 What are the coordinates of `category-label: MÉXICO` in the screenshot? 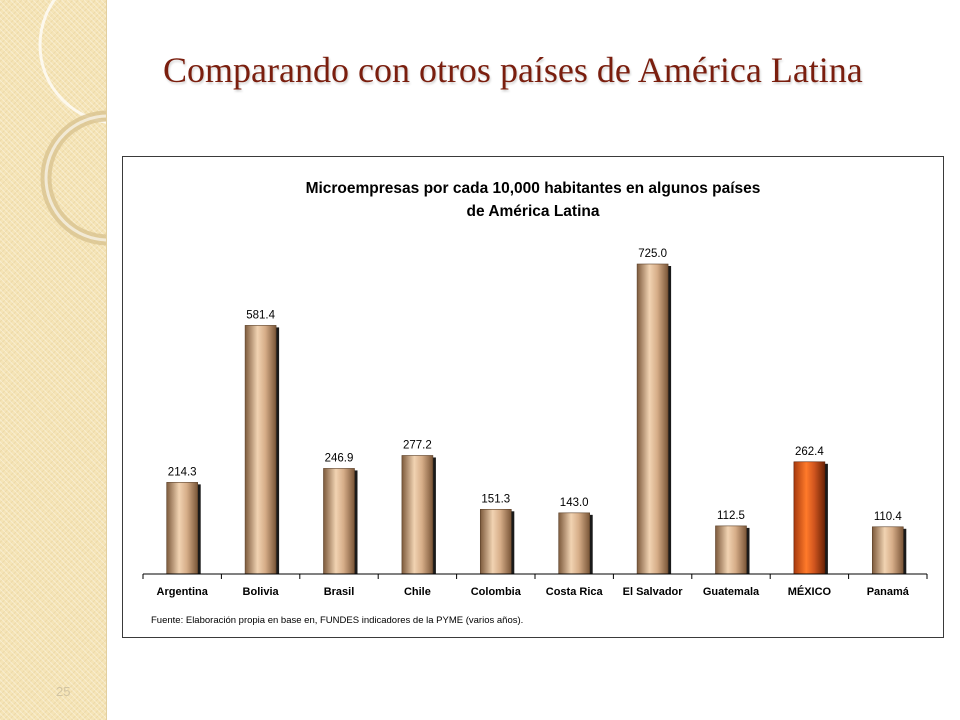 It's located at (810, 591).